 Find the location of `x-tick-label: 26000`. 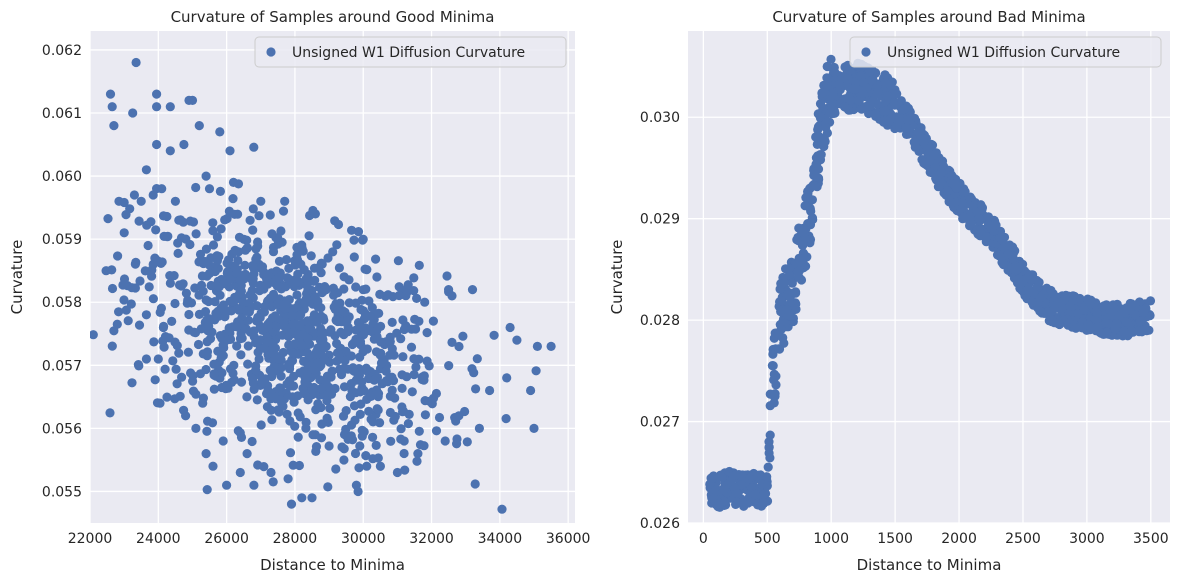

x-tick-label: 26000 is located at coordinates (226, 539).